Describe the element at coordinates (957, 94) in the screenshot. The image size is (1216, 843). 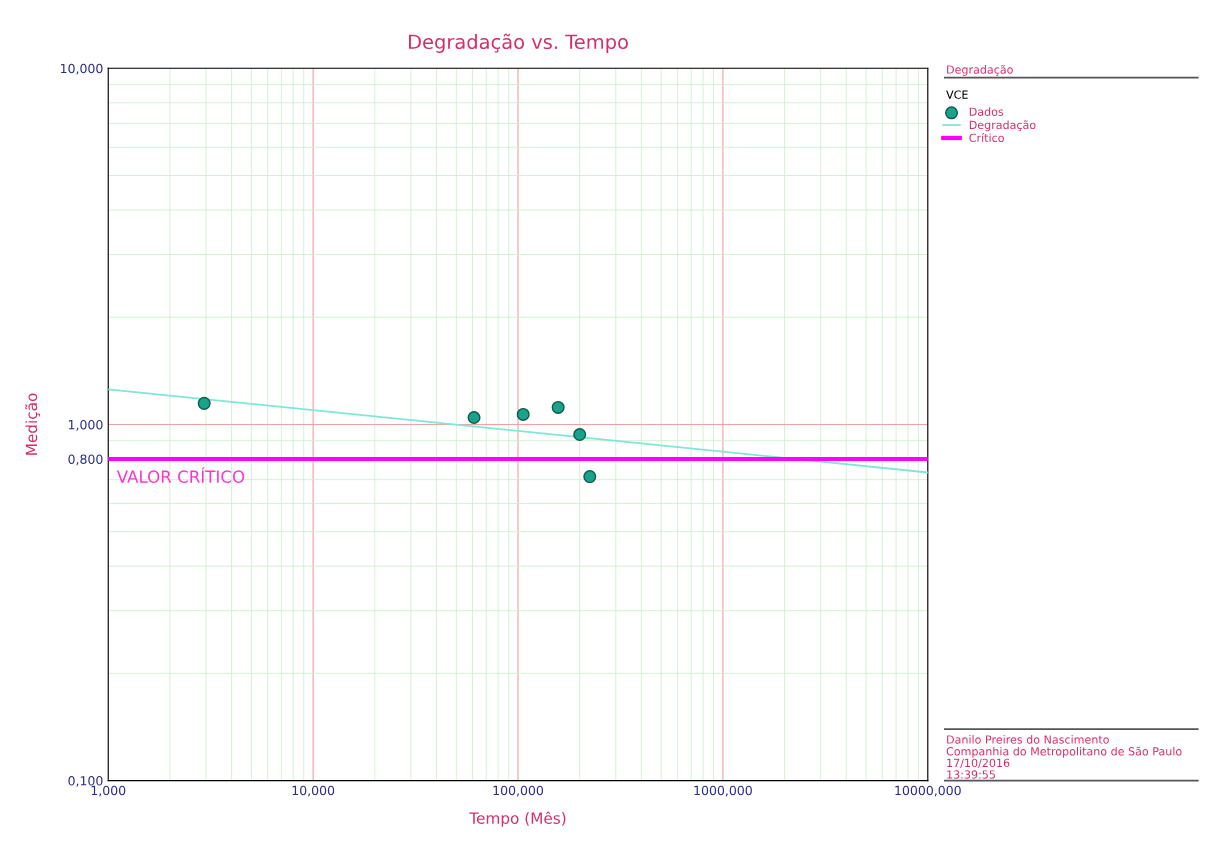
I see `text: VCE` at that location.